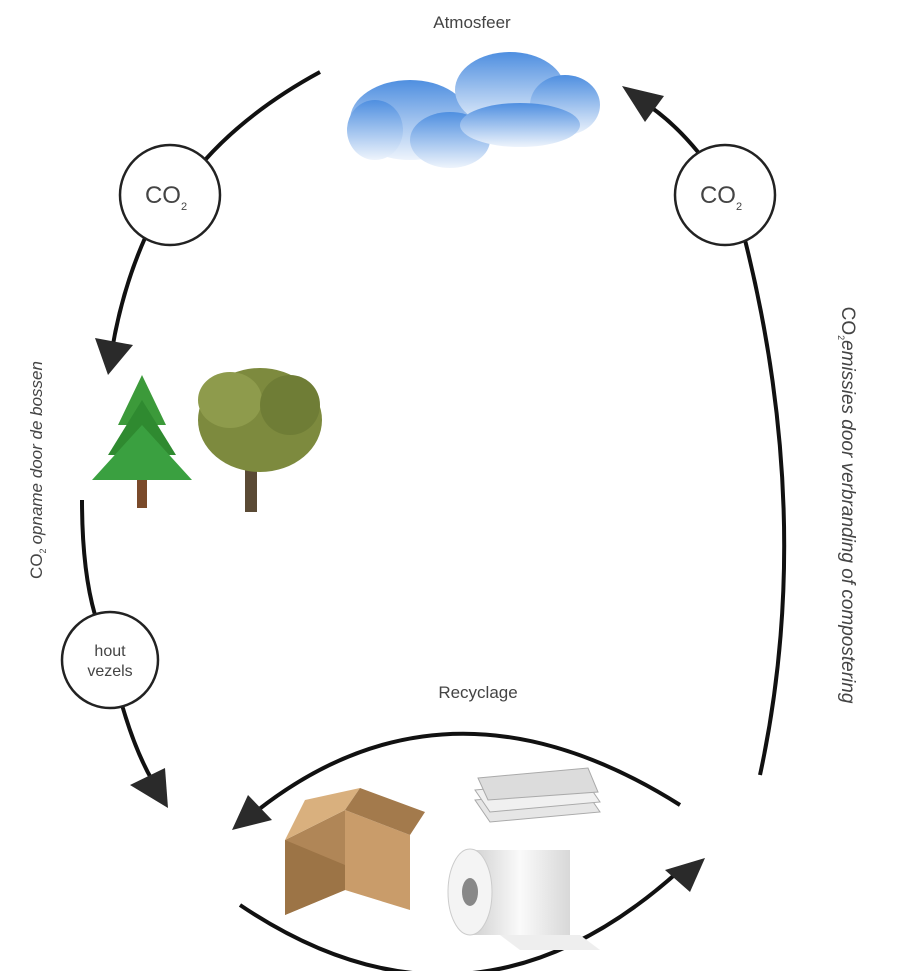 The height and width of the screenshot is (971, 907). What do you see at coordinates (477, 692) in the screenshot?
I see `recycling-label: Recyclage` at bounding box center [477, 692].